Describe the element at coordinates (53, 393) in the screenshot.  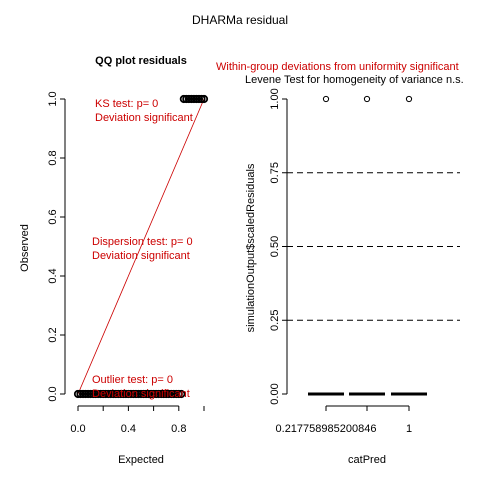
I see `qq-y-tick-label: 0.0` at that location.